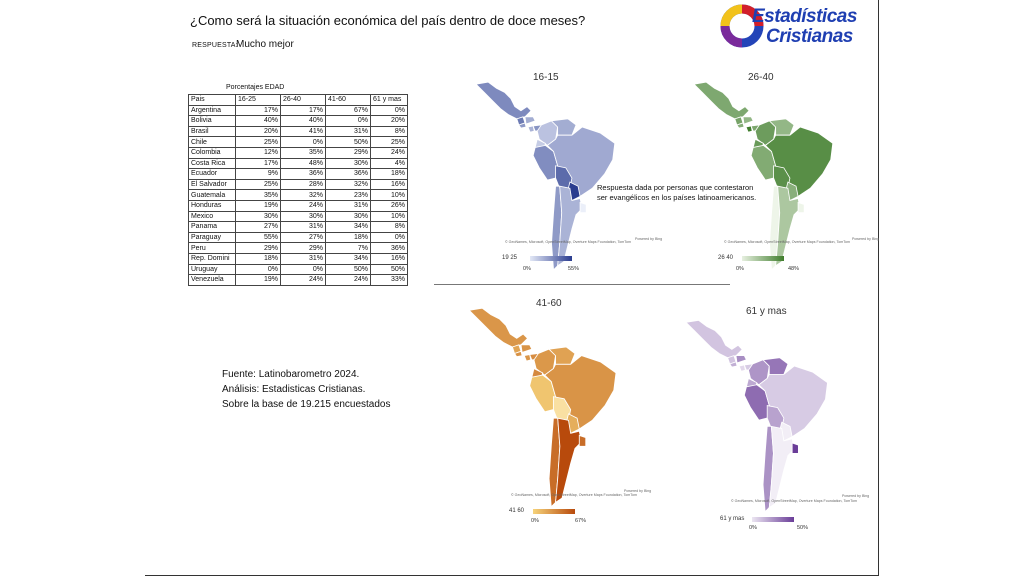 The image size is (1024, 576). I want to click on table-row: Honduras 19% 24% 31% 26%, so click(298, 205).